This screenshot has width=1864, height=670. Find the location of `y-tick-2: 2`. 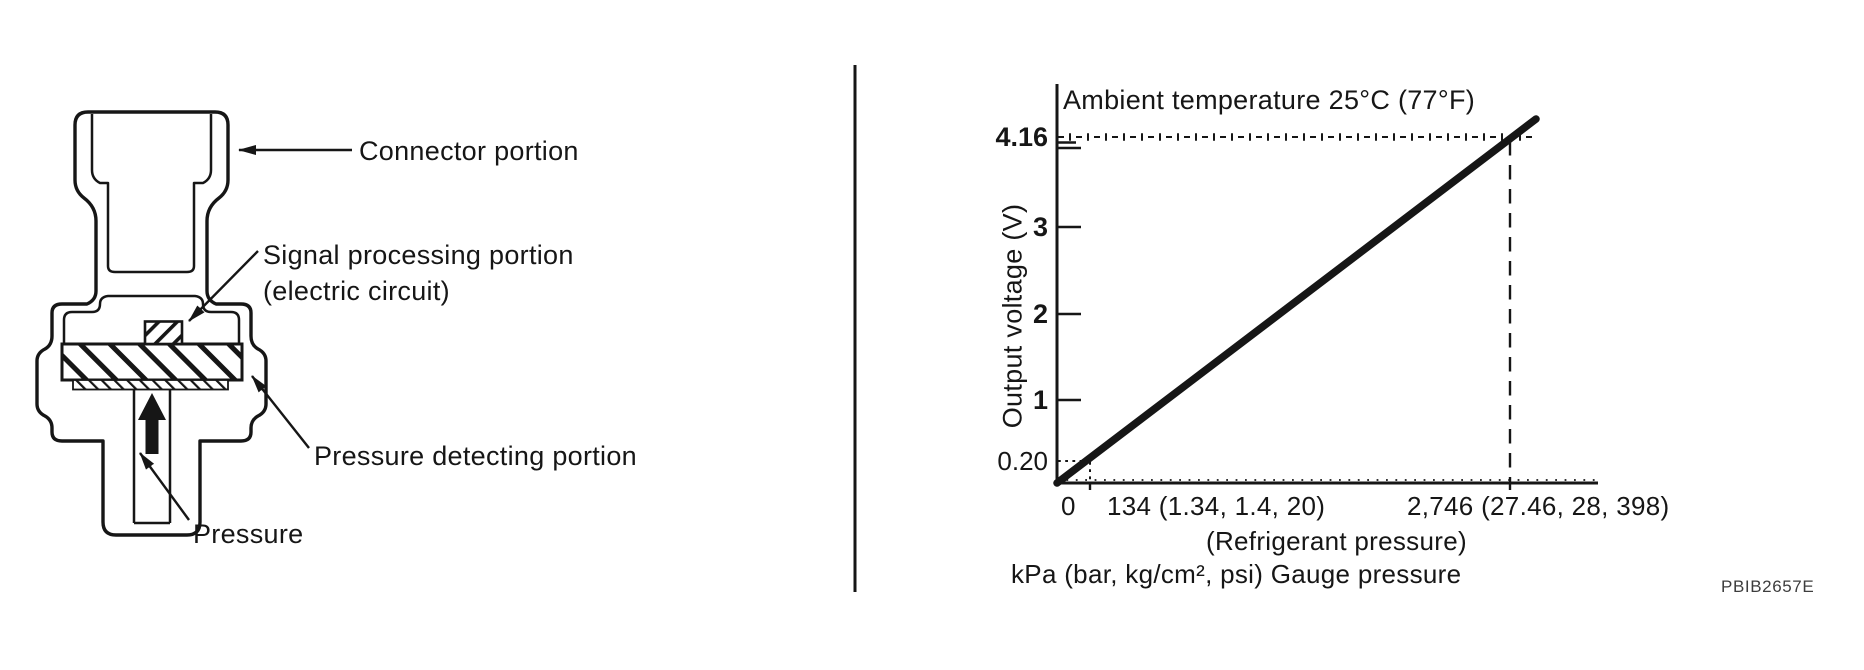

y-tick-2: 2 is located at coordinates (1040, 314).